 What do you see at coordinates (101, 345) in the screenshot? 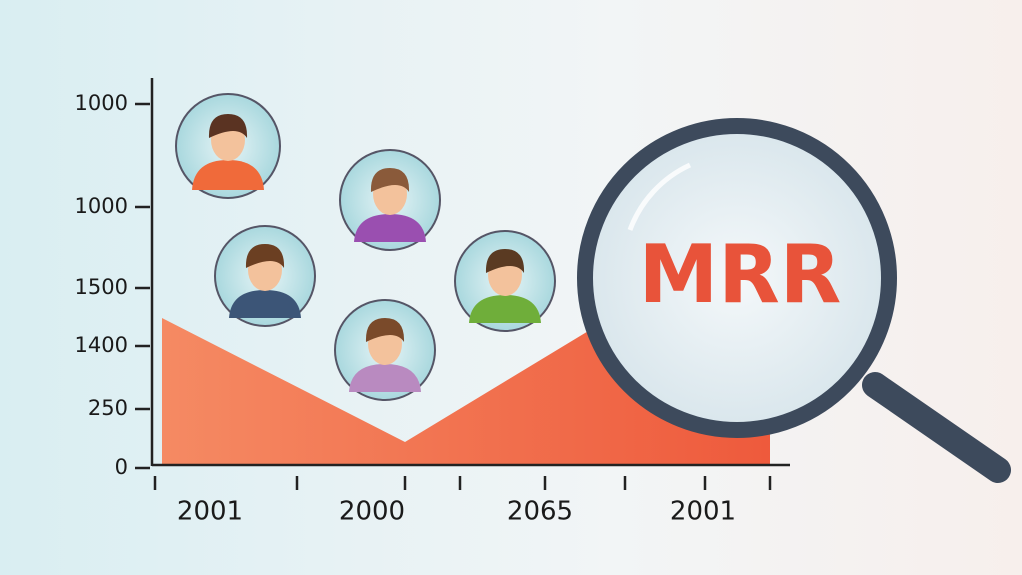
I see `y-label: 1400` at bounding box center [101, 345].